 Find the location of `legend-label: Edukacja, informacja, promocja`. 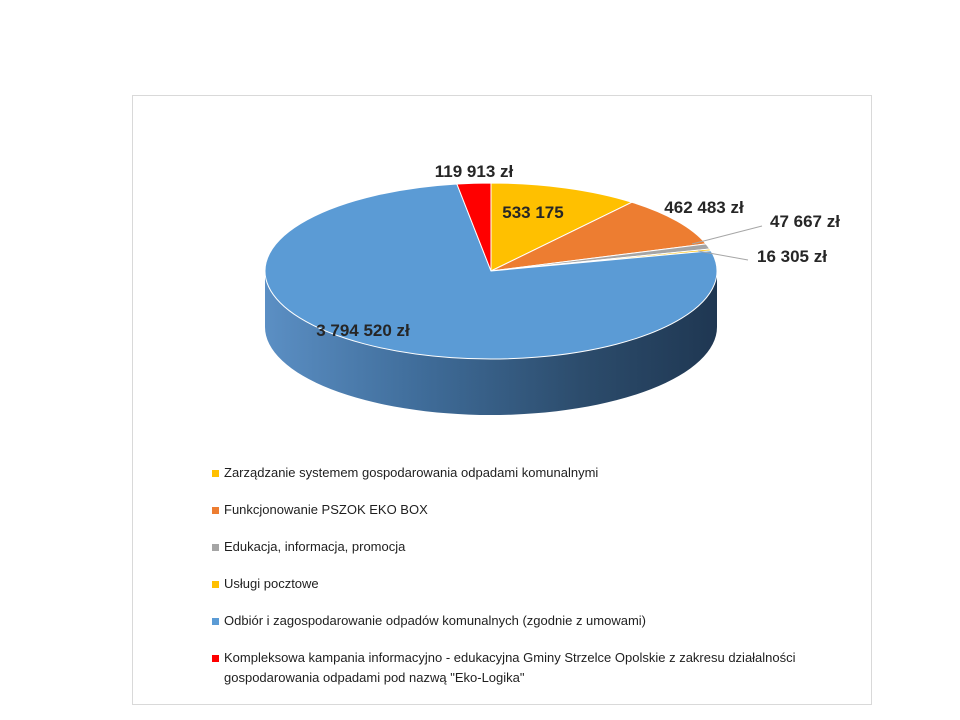

legend-label: Edukacja, informacja, promocja is located at coordinates (315, 546).